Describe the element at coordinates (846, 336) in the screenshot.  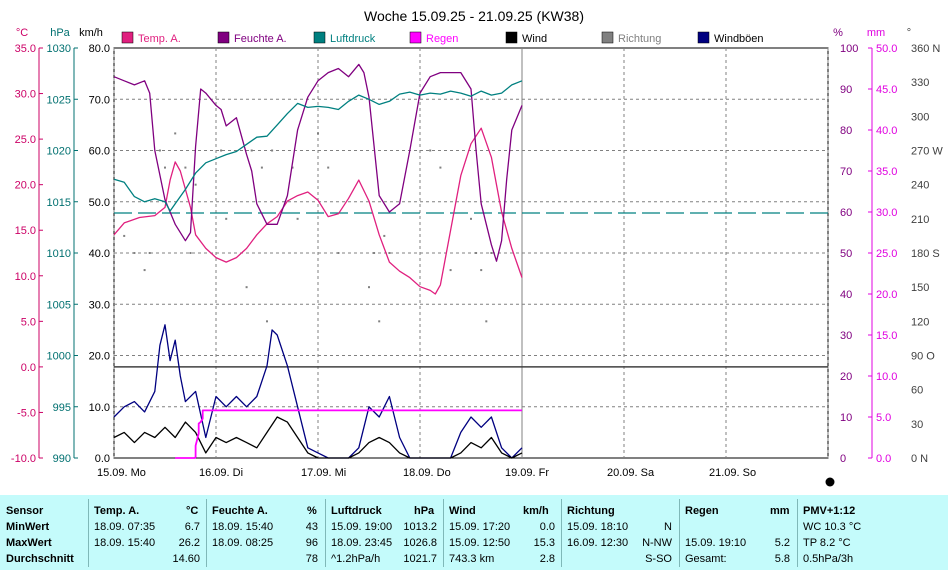
I see `humidity-tick-label: 30` at that location.